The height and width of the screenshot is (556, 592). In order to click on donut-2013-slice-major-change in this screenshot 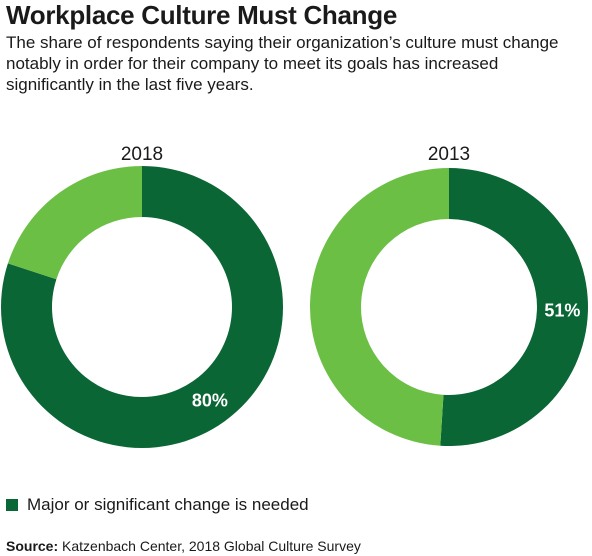, I will do `click(514, 307)`.